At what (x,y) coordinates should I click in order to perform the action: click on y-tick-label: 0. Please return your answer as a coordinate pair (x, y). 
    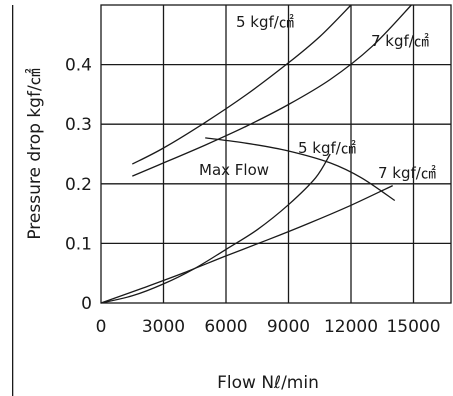
    Looking at the image, I should click on (86, 304).